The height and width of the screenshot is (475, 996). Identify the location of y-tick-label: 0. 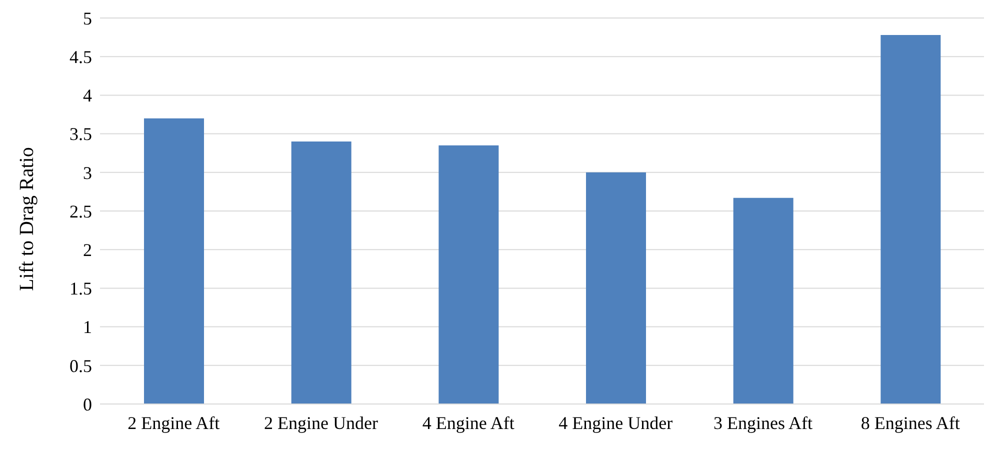
(87, 404).